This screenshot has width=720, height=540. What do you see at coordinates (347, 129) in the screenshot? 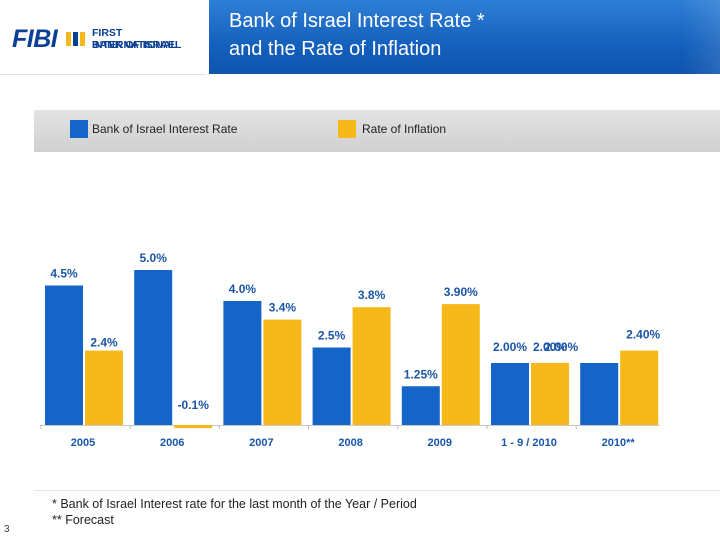
I see `legend-swatch-inflation` at bounding box center [347, 129].